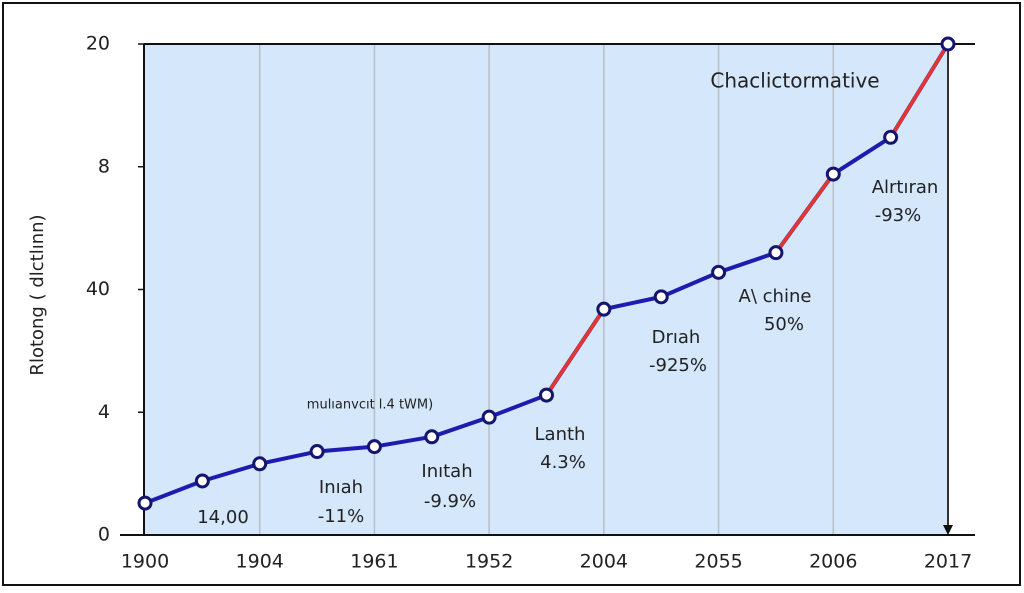 Image resolution: width=1024 pixels, height=593 pixels. What do you see at coordinates (98, 289) in the screenshot?
I see `y-tick-label: 40` at bounding box center [98, 289].